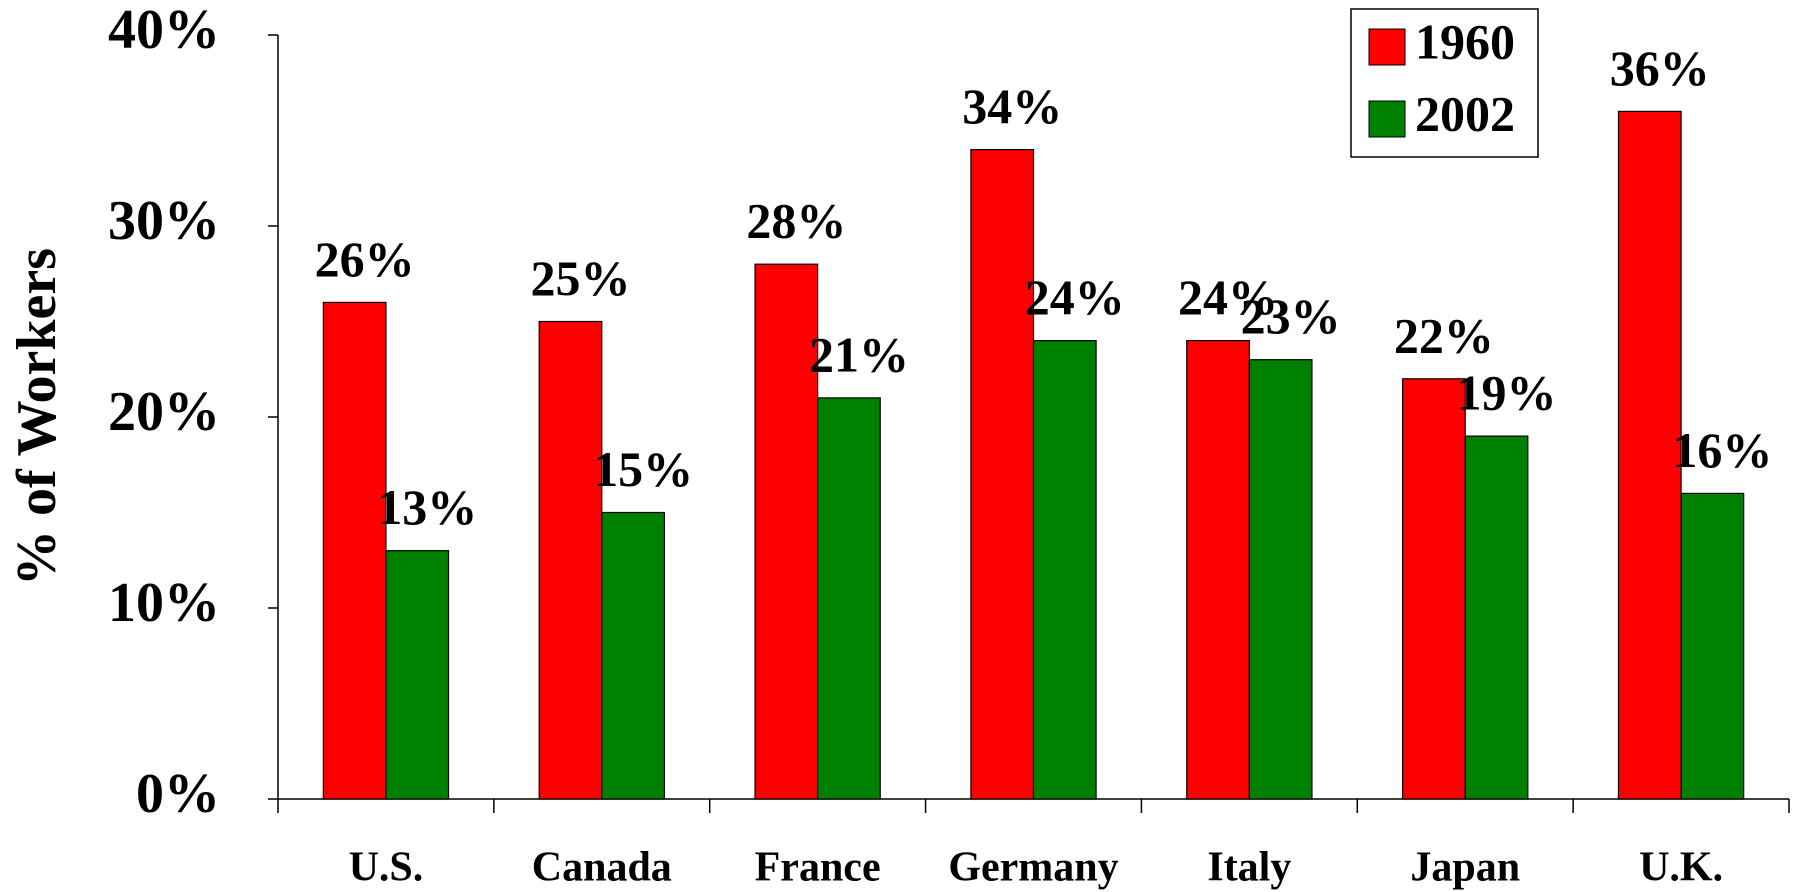 The width and height of the screenshot is (1806, 892). I want to click on value-label: 22%, so click(1444, 335).